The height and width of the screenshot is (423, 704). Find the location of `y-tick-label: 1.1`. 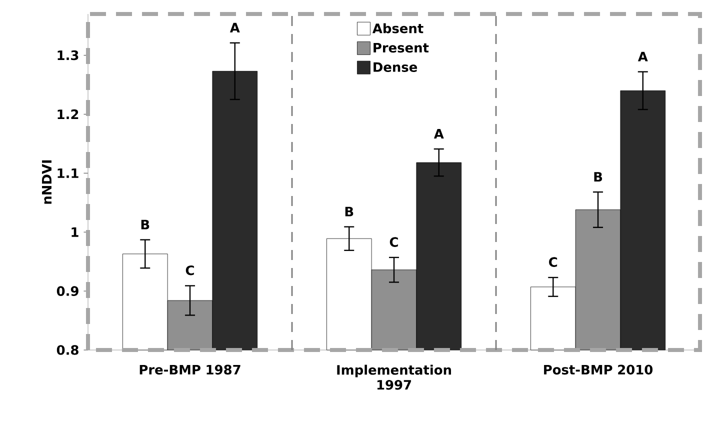

y-tick-label: 1.1 is located at coordinates (68, 173).